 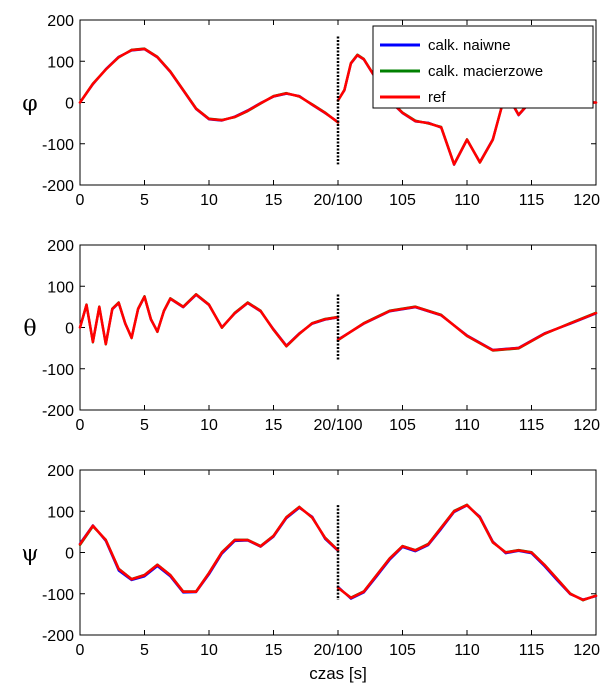 What do you see at coordinates (338, 673) in the screenshot?
I see `x-axis-label: czas [s]` at bounding box center [338, 673].